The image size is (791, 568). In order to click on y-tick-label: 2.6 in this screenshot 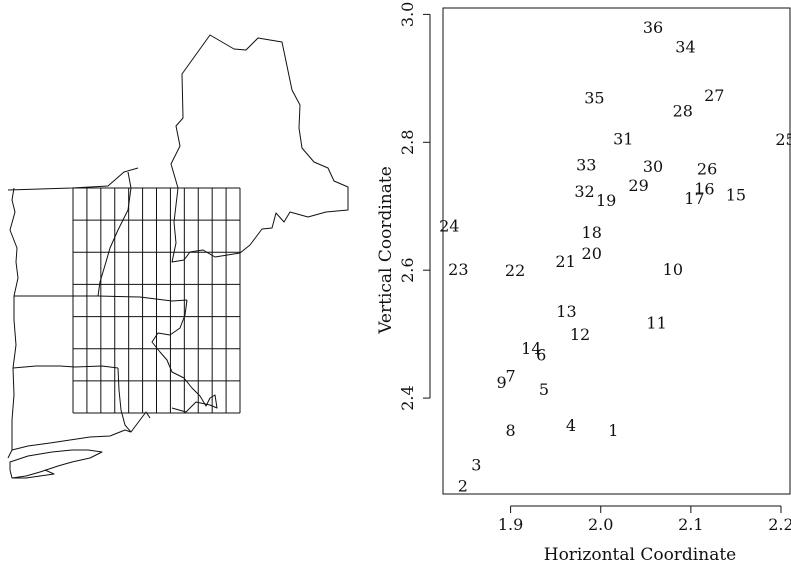, I will do `click(407, 269)`.